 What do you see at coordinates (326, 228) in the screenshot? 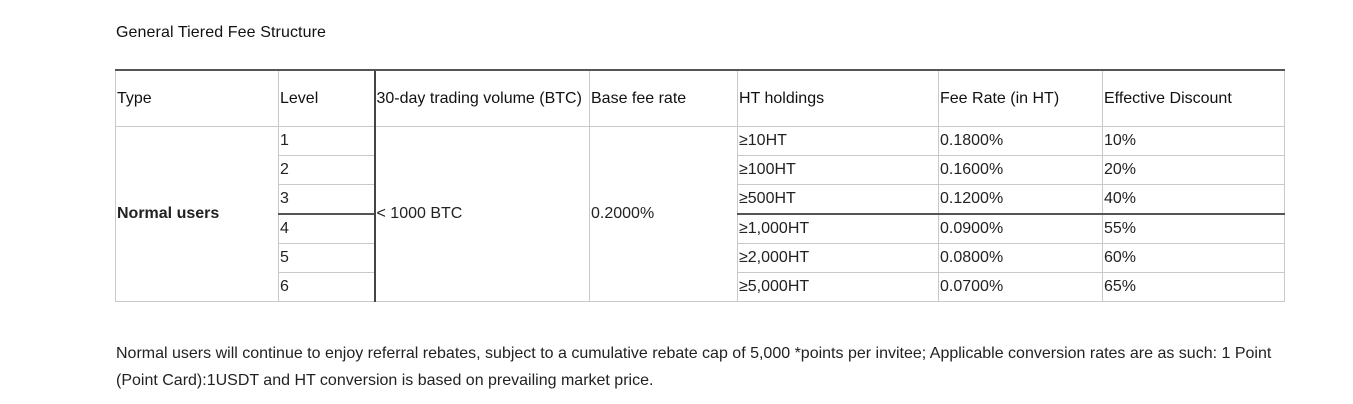
I see `level-cell: 4` at bounding box center [326, 228].